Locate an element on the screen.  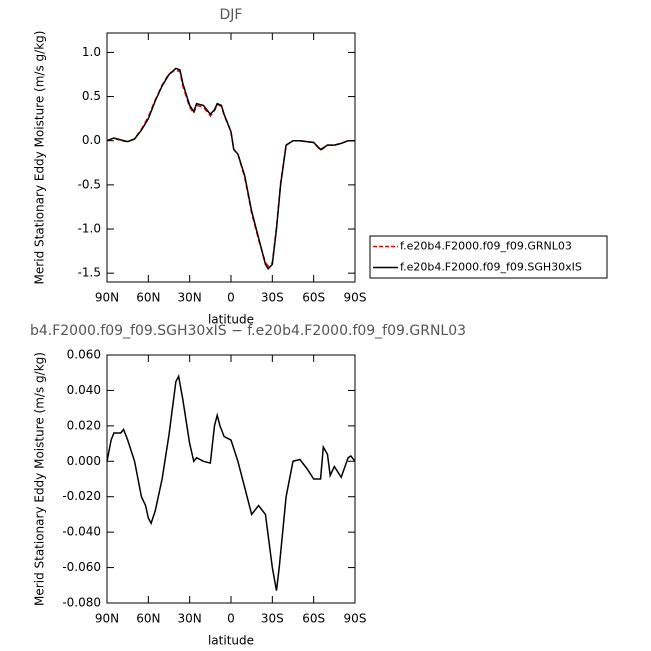
y-tick-label: -1.5 is located at coordinates (89, 273).